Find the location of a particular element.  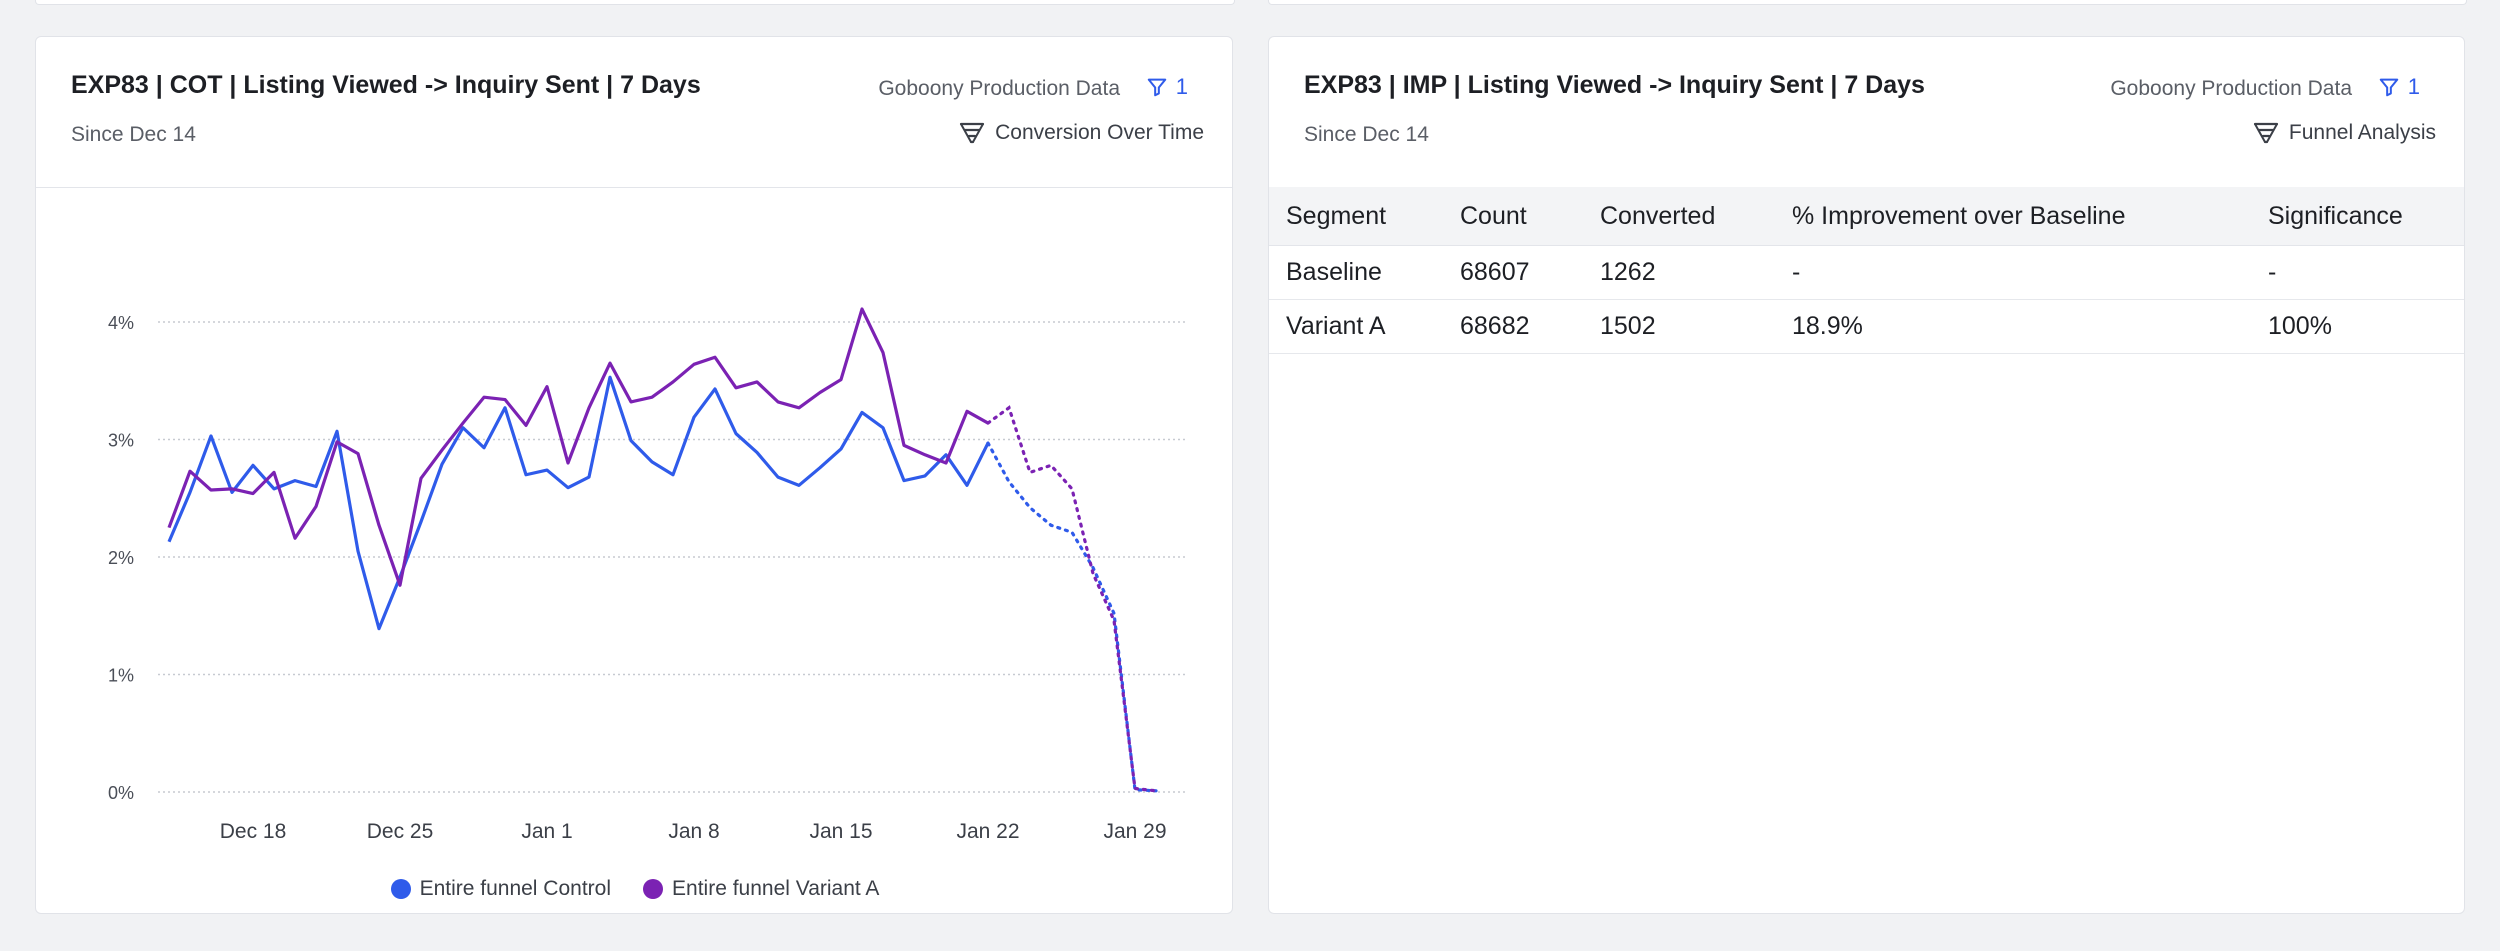

table-cell: Baseline is located at coordinates (1356, 272).